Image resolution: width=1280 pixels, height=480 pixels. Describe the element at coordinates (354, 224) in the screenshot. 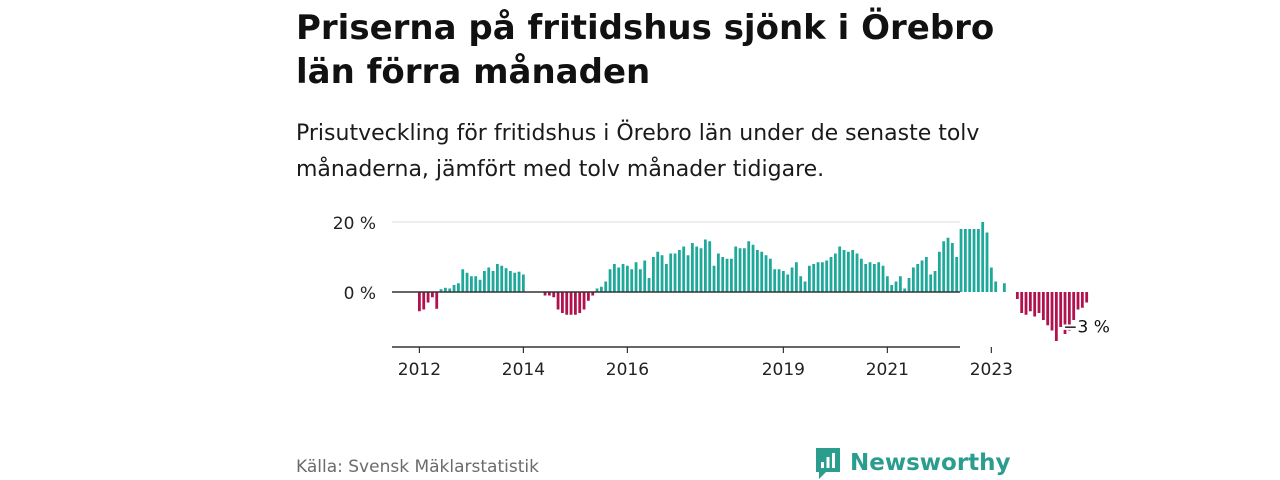

I see `y-tick-label: 20 %` at that location.